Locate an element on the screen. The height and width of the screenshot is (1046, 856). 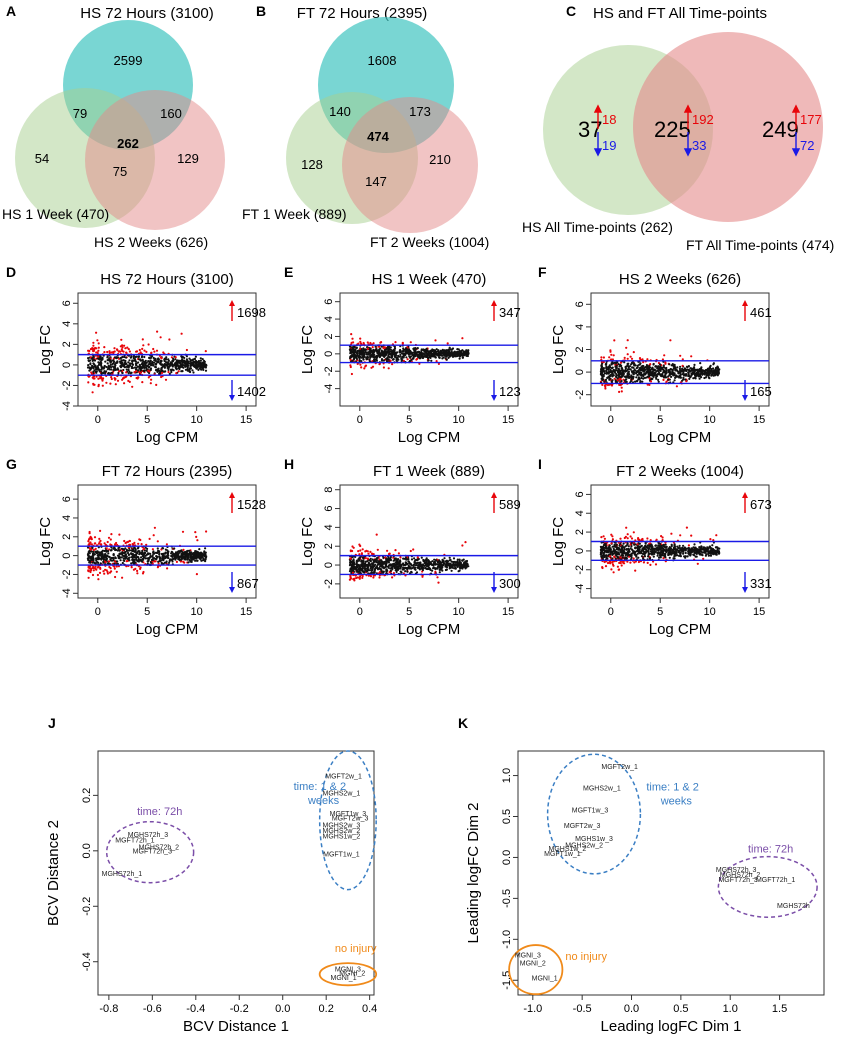
down-arrow-head is located at coordinates (494, 590).